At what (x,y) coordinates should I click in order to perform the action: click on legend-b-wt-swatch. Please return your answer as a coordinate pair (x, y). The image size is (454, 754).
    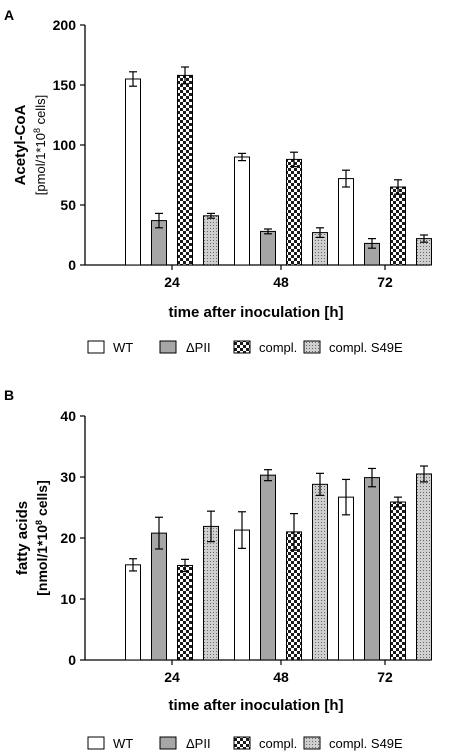
    Looking at the image, I should click on (96, 743).